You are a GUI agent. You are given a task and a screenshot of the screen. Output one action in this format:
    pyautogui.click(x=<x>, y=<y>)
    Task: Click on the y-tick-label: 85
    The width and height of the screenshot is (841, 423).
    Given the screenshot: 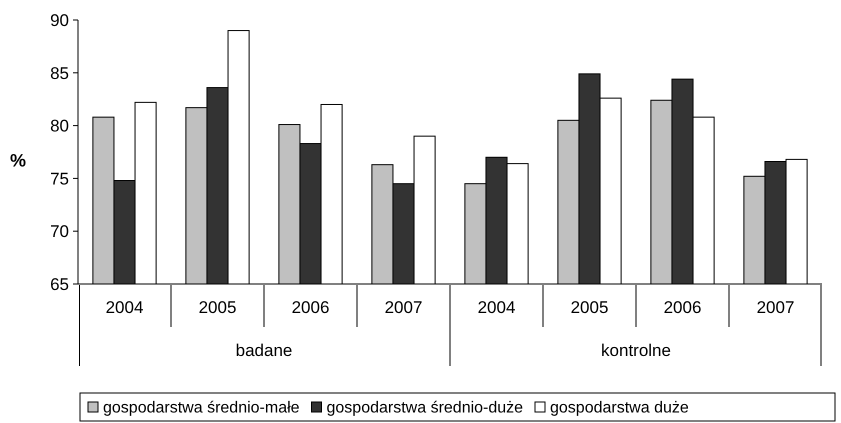 What is the action you would take?
    pyautogui.click(x=59, y=73)
    